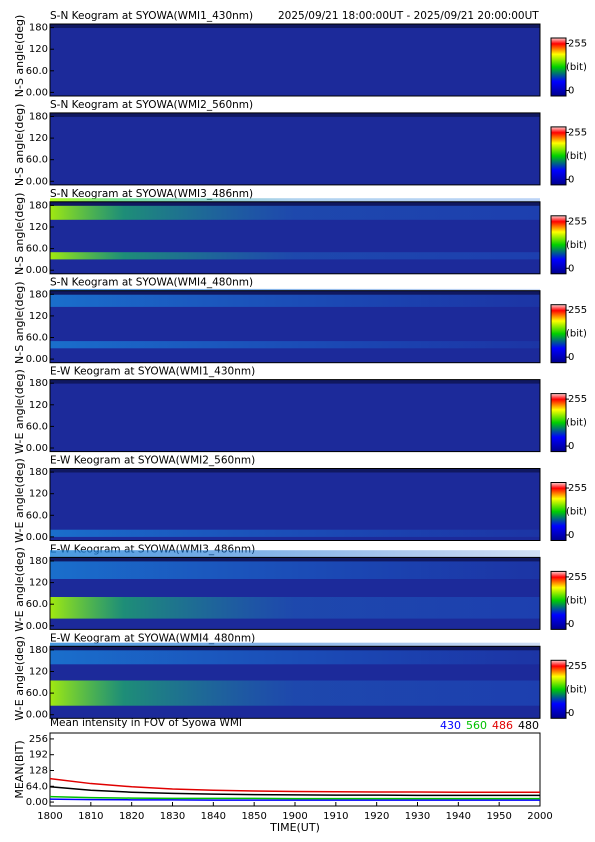 Image resolution: width=595 pixels, height=842 pixels. What do you see at coordinates (295, 769) in the screenshot?
I see `plot-area` at bounding box center [295, 769].